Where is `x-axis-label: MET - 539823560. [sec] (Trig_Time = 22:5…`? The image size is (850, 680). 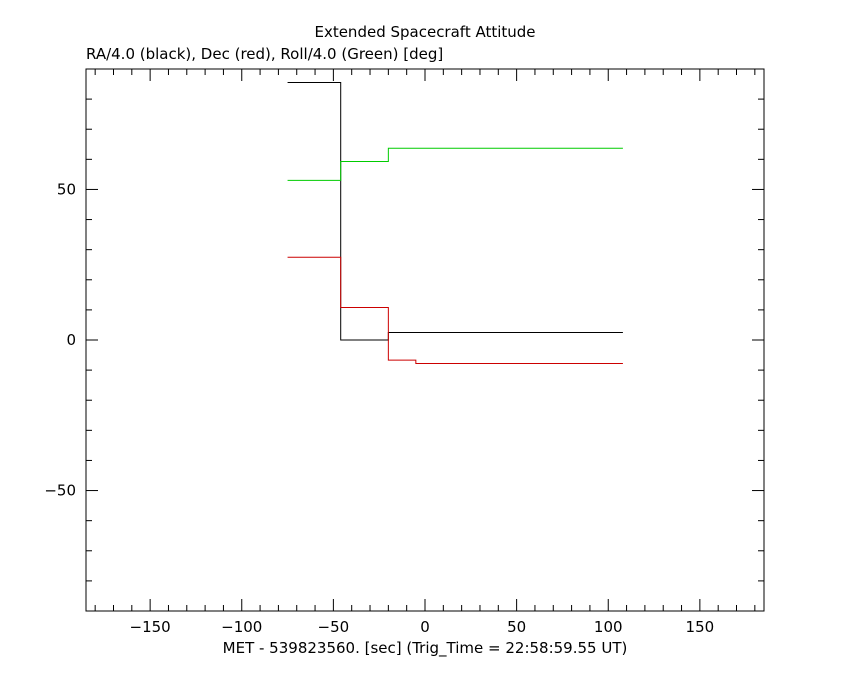
x-axis-label: MET - 539823560. [sec] (Trig_Time = 22:5… is located at coordinates (425, 648).